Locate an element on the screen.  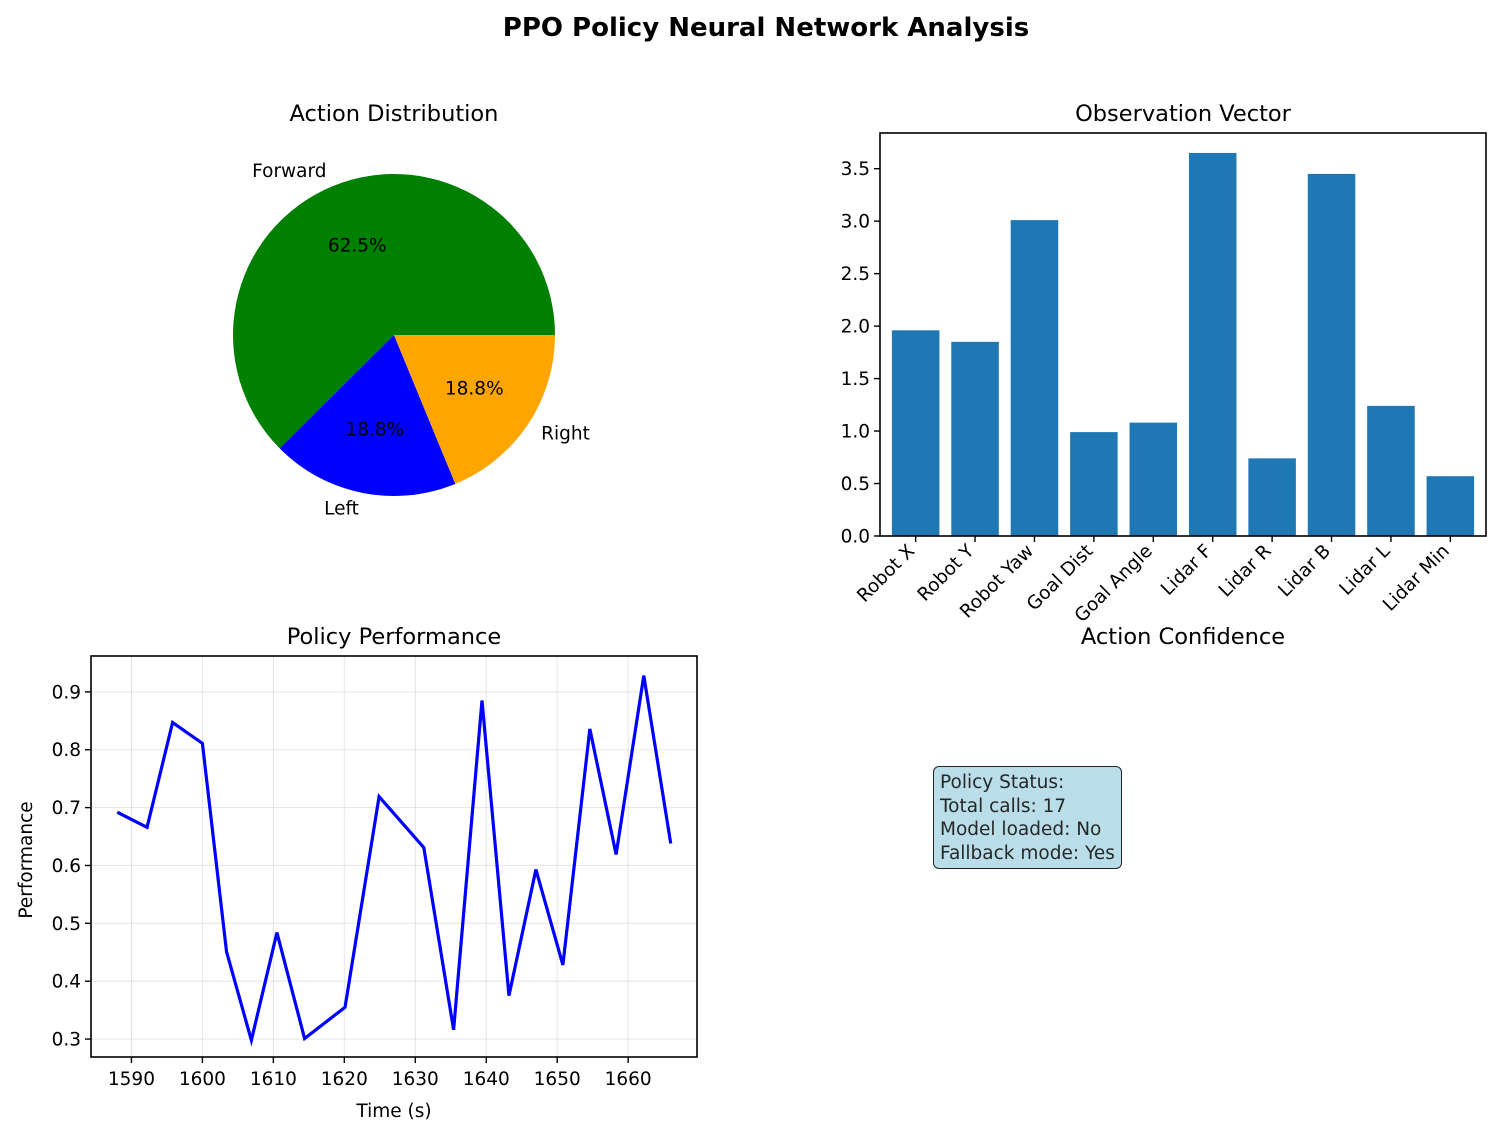
line-ylabel: Performance is located at coordinates (26, 859).